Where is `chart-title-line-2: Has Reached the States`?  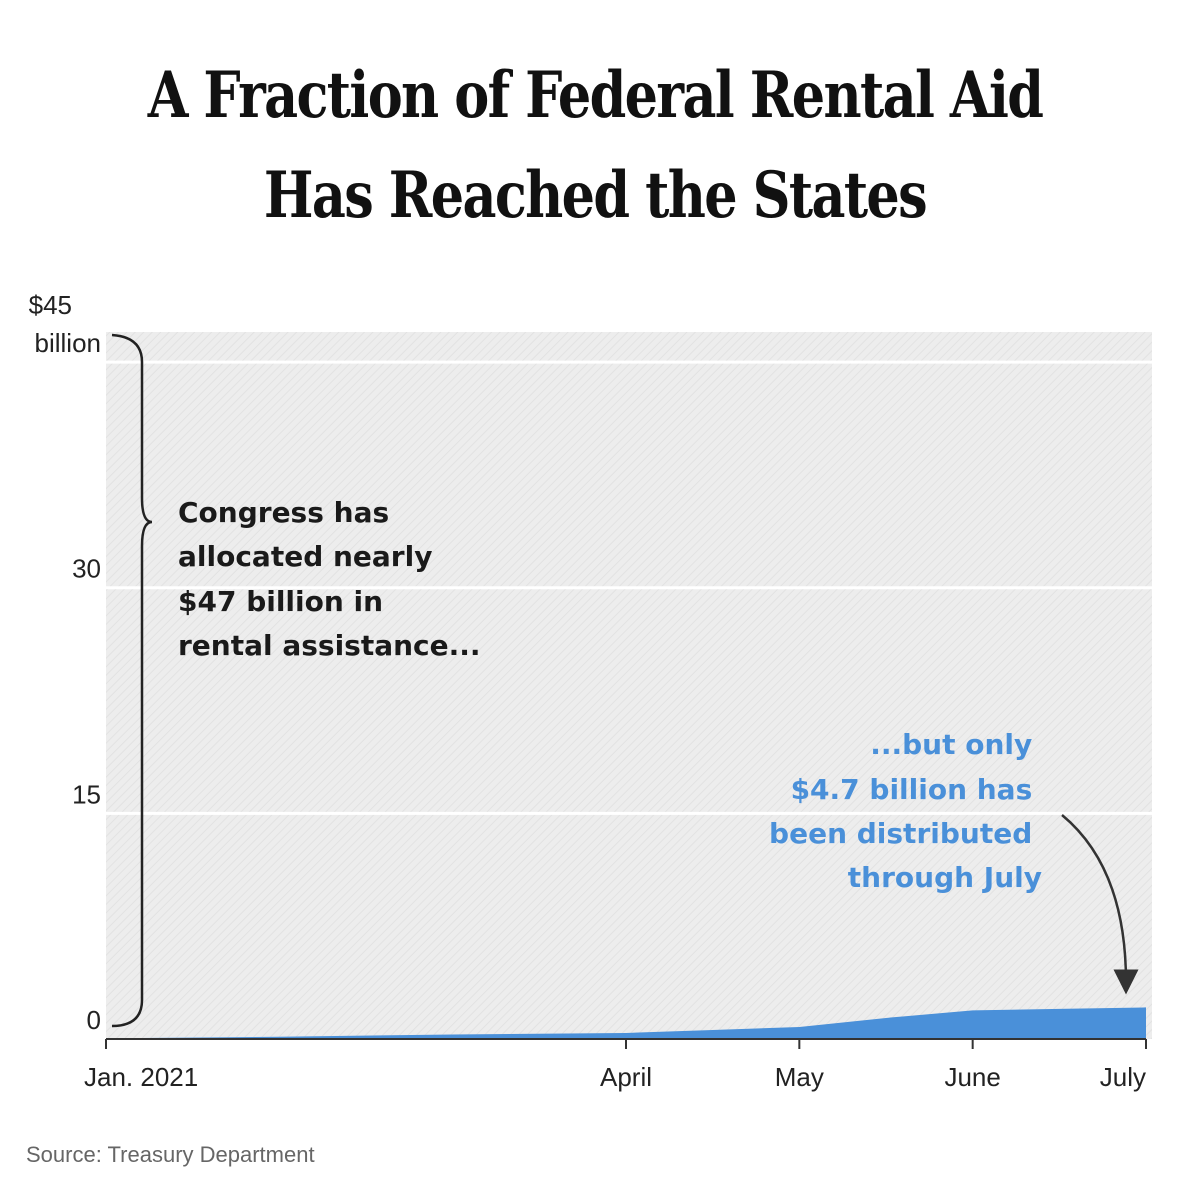 chart-title-line-2: Has Reached the States is located at coordinates (595, 195).